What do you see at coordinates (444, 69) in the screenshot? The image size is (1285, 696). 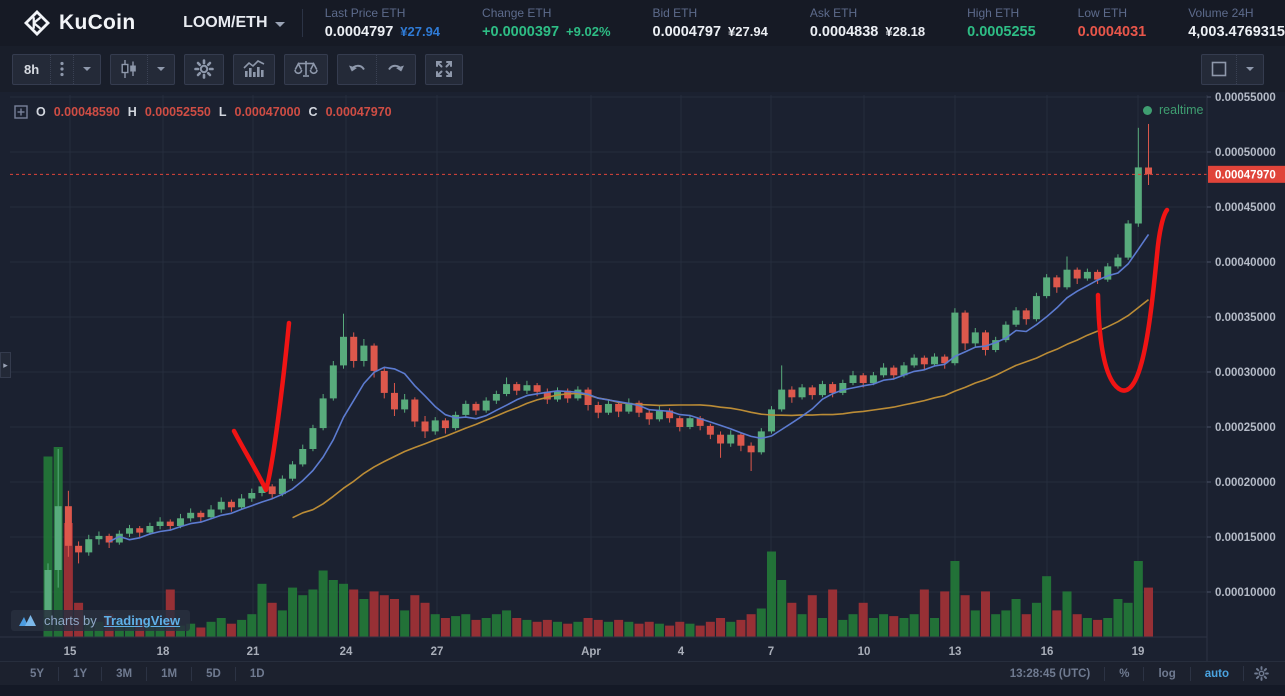 I see `fullscreen-button` at bounding box center [444, 69].